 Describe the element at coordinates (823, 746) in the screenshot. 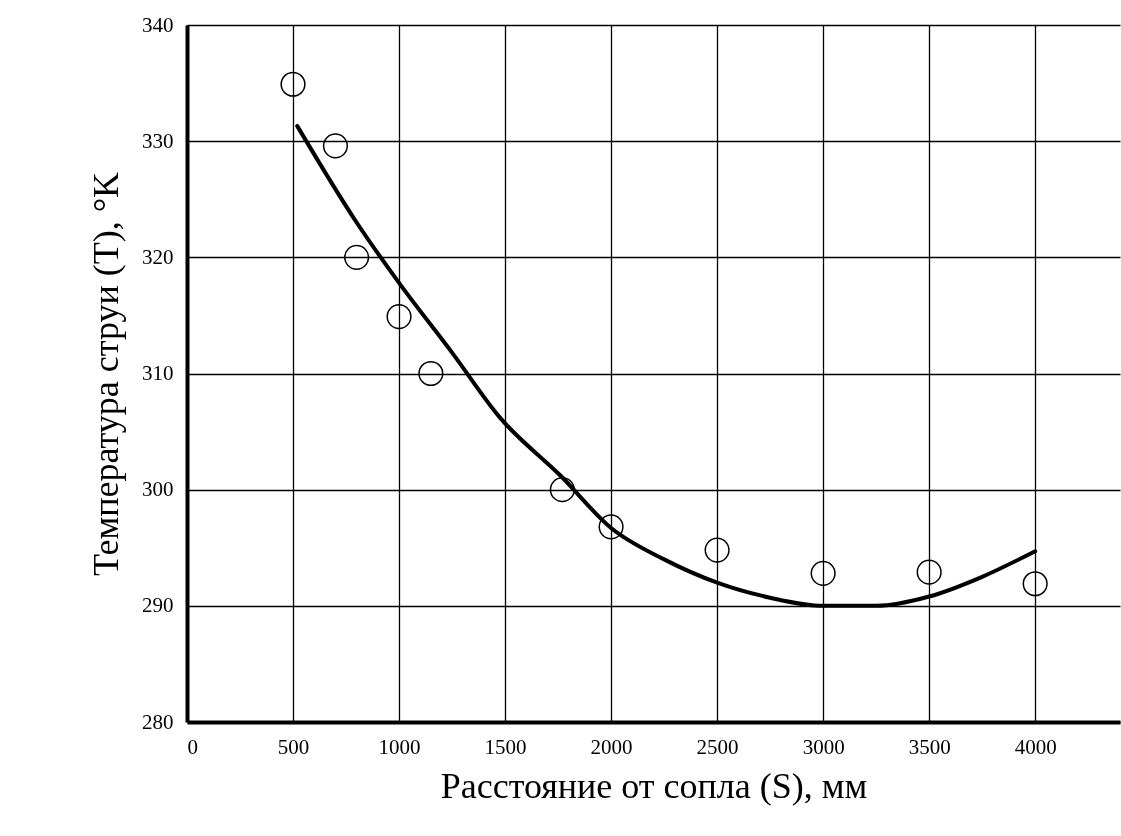

I see `x-tick-label: 3000` at that location.